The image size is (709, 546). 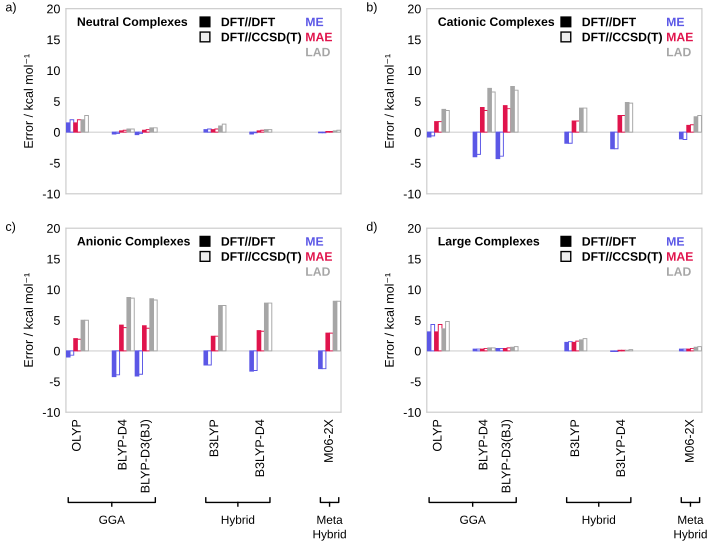 I want to click on text: Cationic Complexes, so click(x=496, y=22).